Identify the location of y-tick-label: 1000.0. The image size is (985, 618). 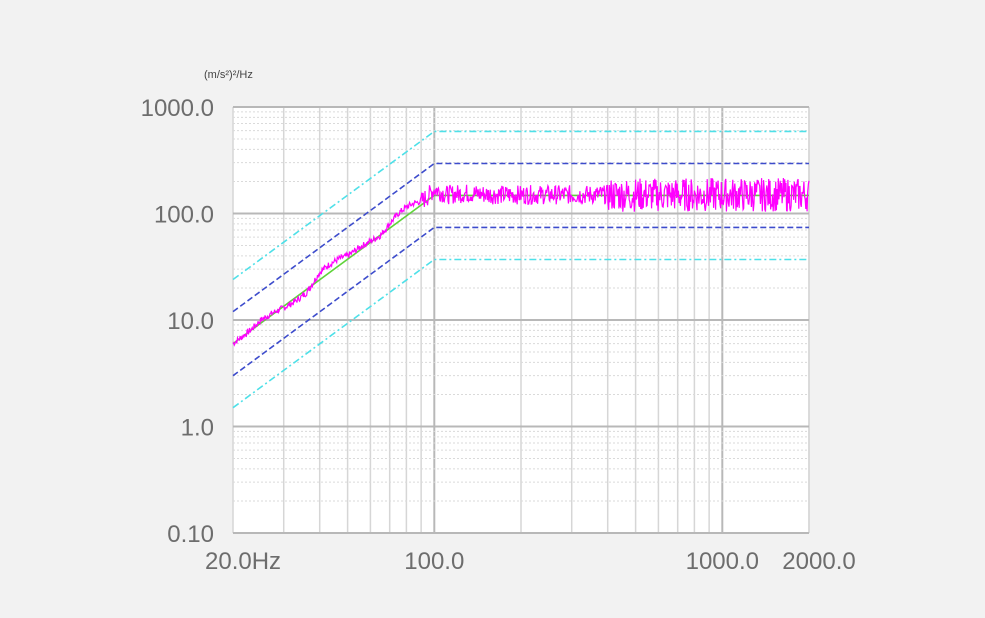
(177, 108).